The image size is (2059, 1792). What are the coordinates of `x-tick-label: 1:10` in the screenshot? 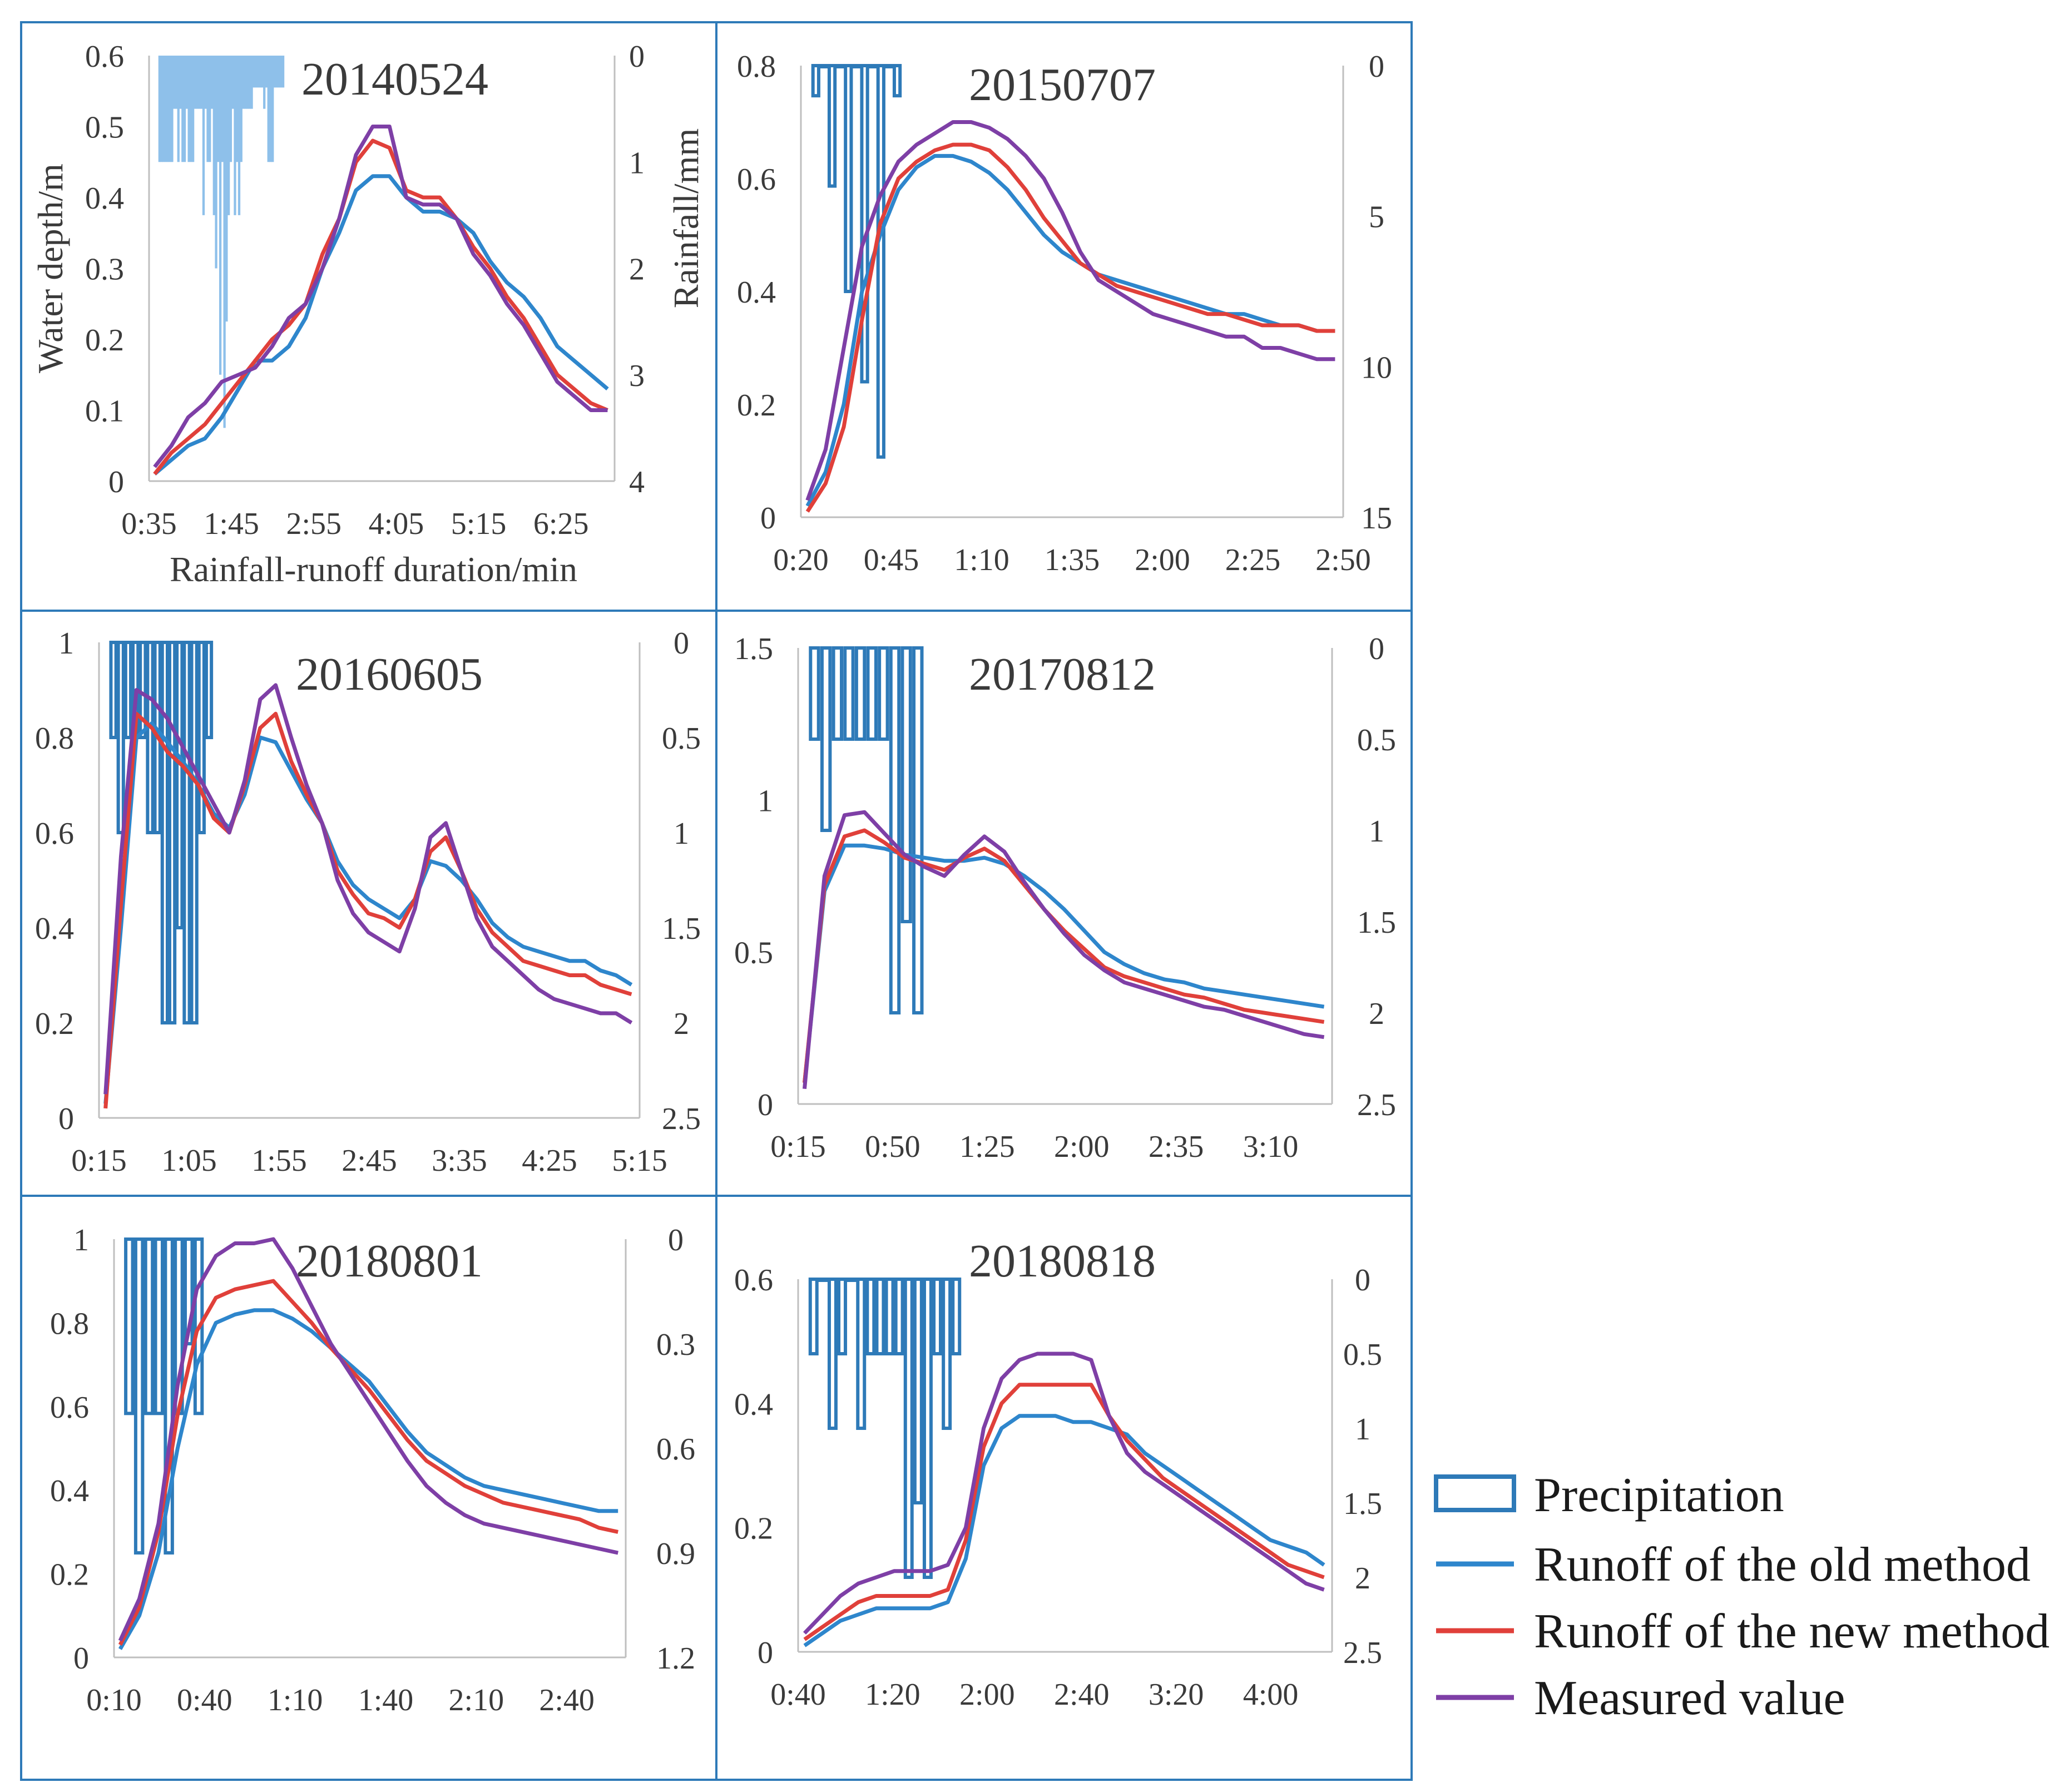 It's located at (295, 1700).